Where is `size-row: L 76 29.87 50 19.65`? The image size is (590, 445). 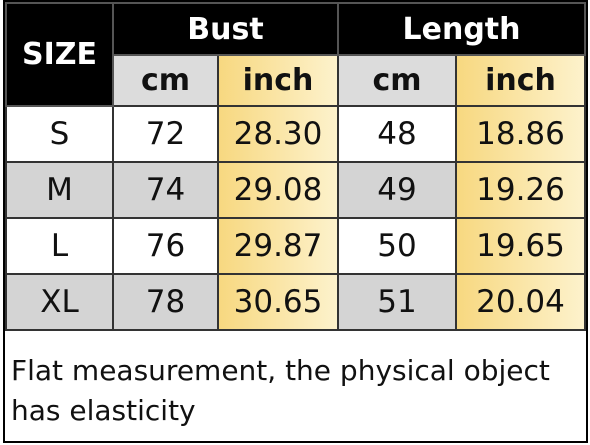 size-row: L 76 29.87 50 19.65 is located at coordinates (295, 246).